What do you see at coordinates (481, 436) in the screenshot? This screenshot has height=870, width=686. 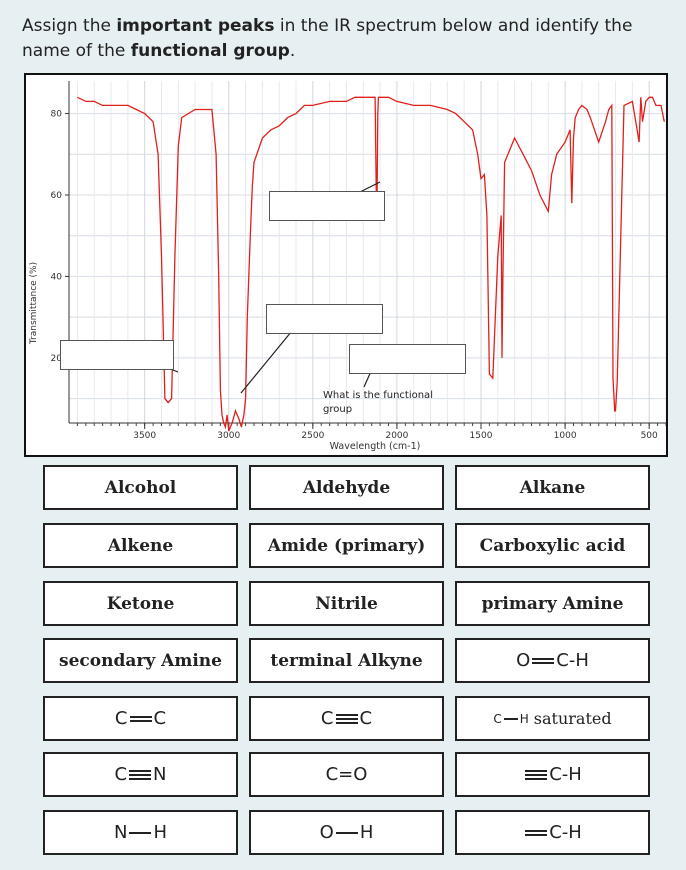 I see `x-tick-label: 1500` at bounding box center [481, 436].